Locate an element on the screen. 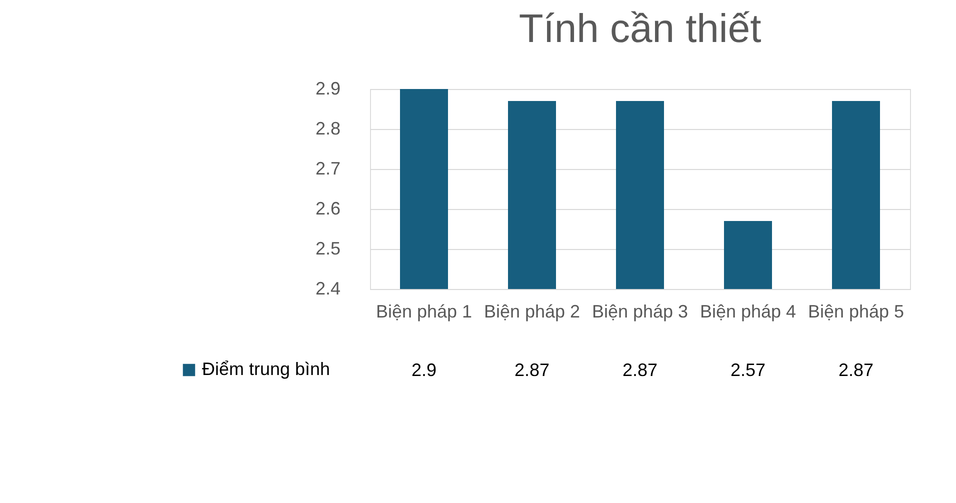 This screenshot has height=503, width=956. y-tick-label: 2.7 is located at coordinates (327, 168).